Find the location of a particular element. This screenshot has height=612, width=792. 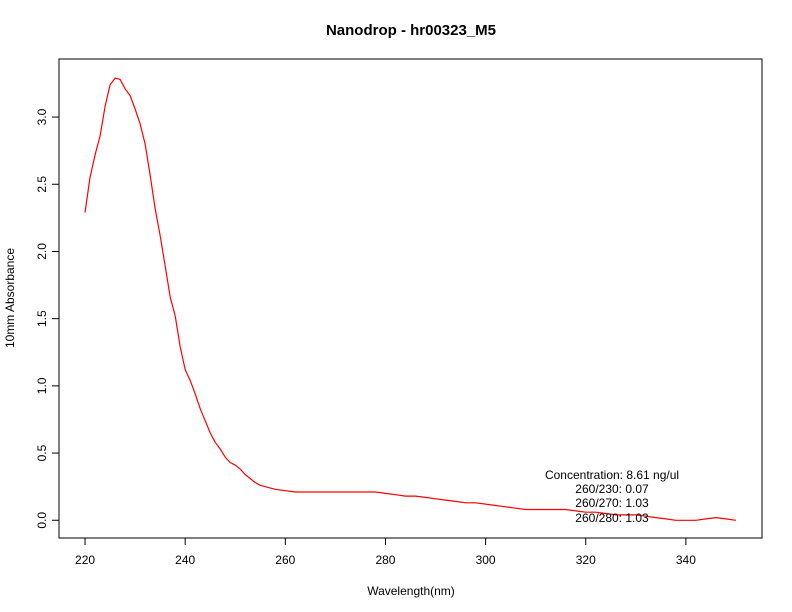

annotation-ratio-260-270: 260/270: 1.03 is located at coordinates (612, 503).